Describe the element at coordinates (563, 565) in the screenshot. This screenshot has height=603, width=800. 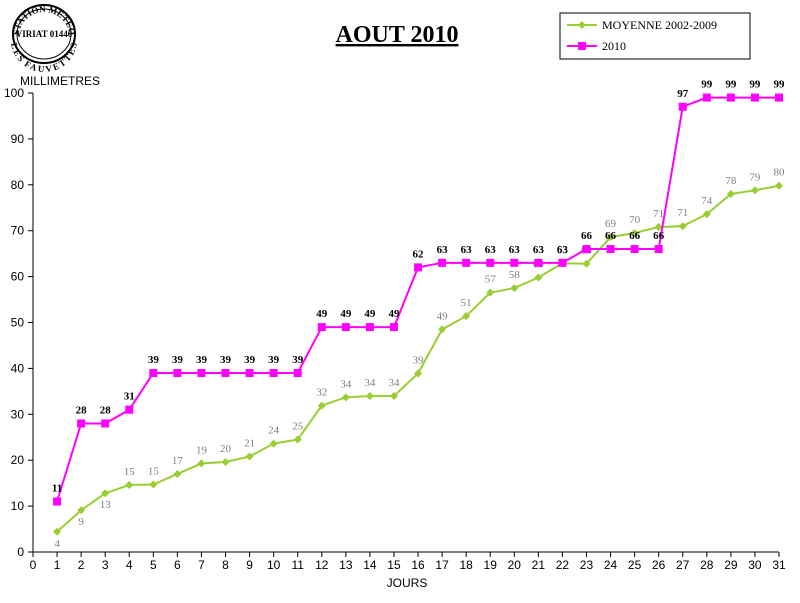
I see `x-tick-label: 22` at that location.